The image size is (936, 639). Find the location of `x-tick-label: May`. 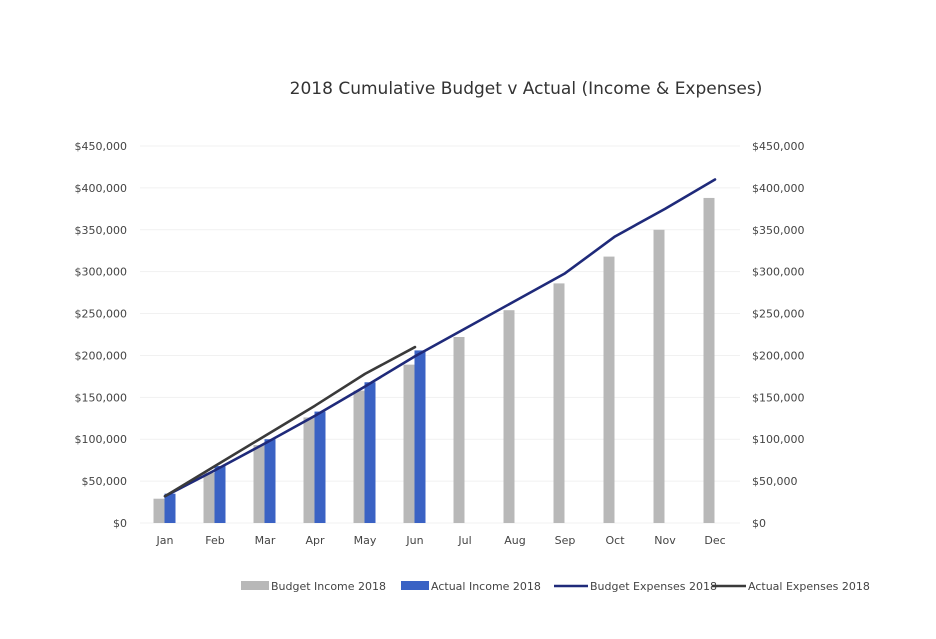

x-tick-label: May is located at coordinates (365, 540).